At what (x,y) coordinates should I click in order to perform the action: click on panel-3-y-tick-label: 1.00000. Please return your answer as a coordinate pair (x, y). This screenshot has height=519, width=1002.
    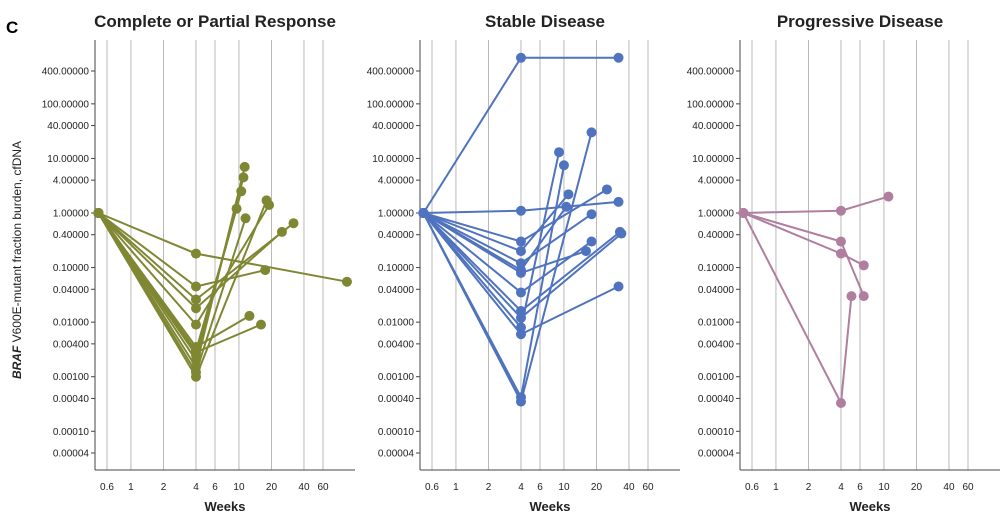
    Looking at the image, I should click on (716, 214).